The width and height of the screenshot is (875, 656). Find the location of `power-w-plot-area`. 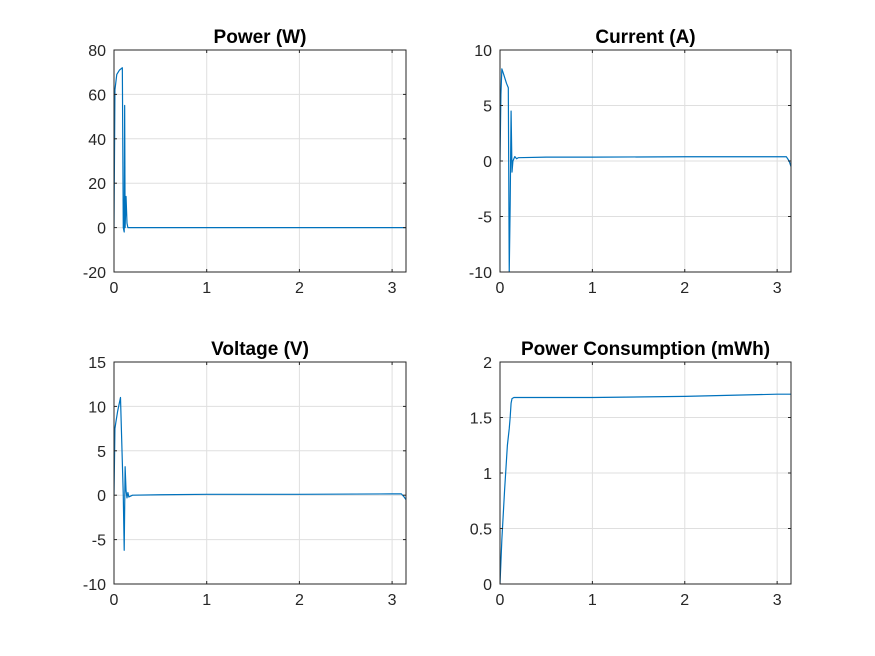

power-w-plot-area is located at coordinates (260, 161).